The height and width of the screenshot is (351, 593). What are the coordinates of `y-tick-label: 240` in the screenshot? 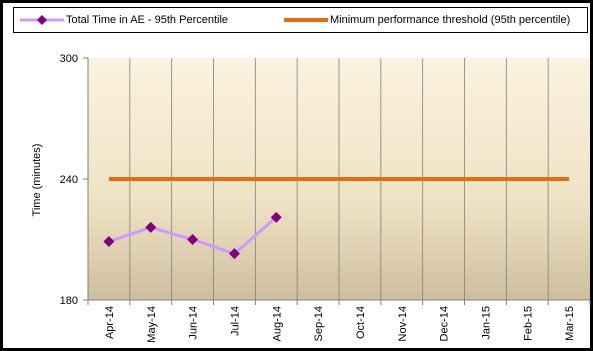 It's located at (69, 180).